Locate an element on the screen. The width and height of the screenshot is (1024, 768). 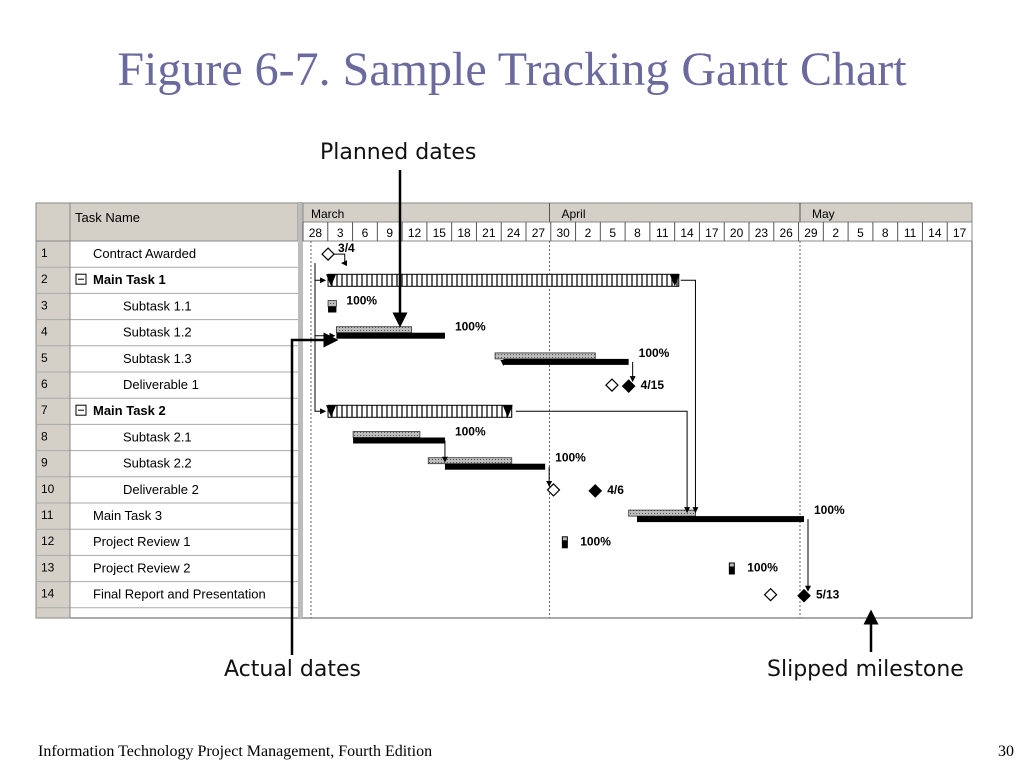
actual-dates-callout: Actual dates is located at coordinates (292, 669).